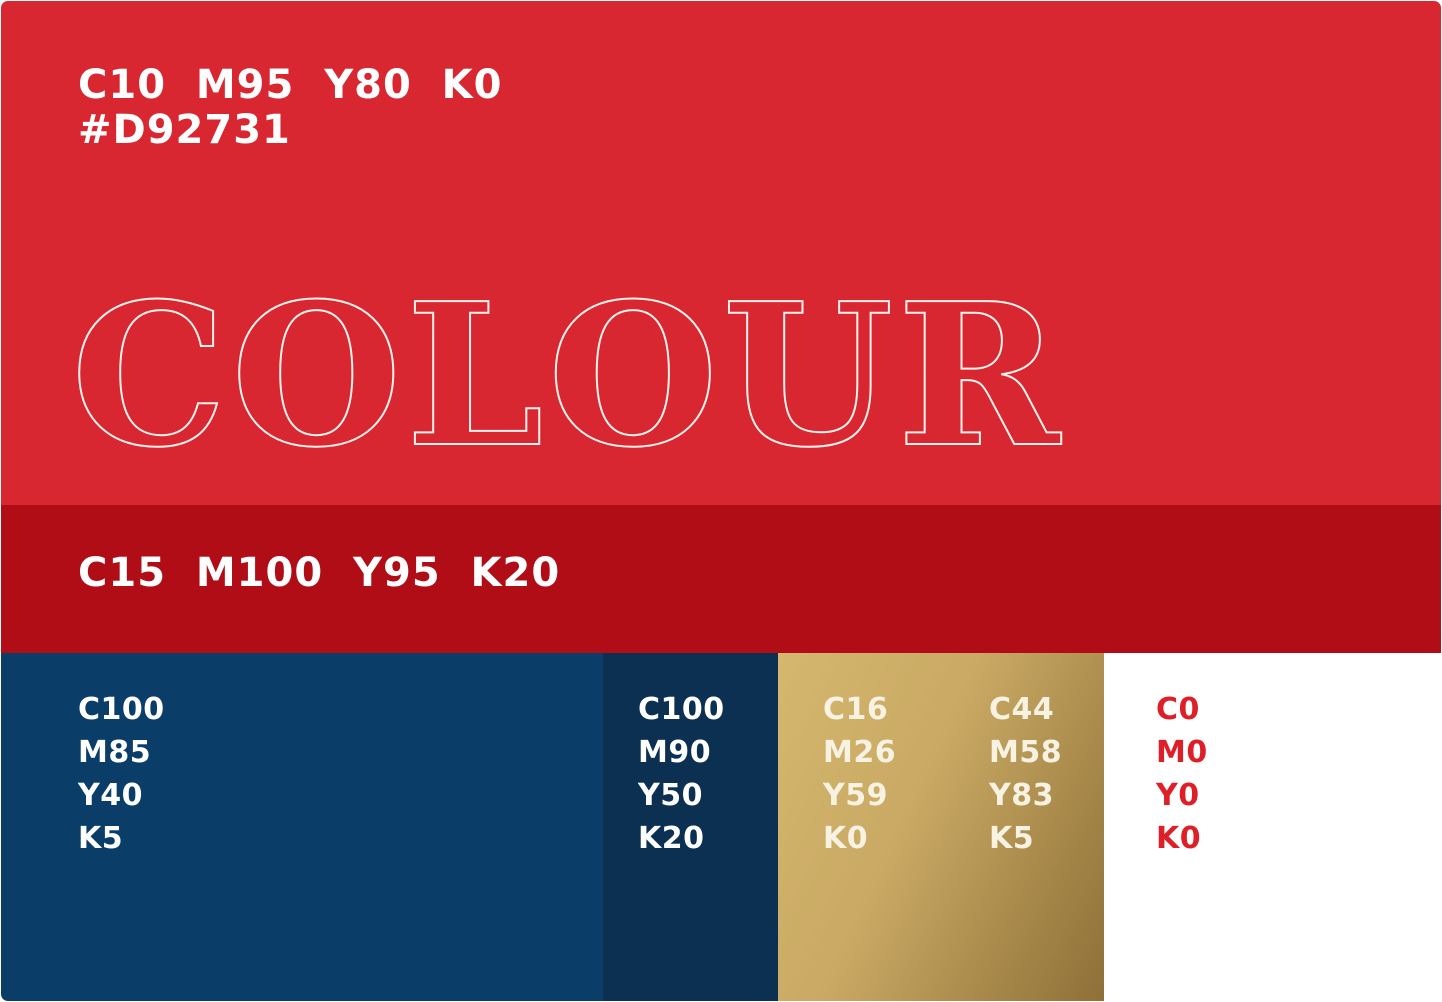 The width and height of the screenshot is (1442, 1002). Describe the element at coordinates (708, 774) in the screenshot. I see `dark-navy-swatch-values: C100 M90 Y50 K20` at that location.